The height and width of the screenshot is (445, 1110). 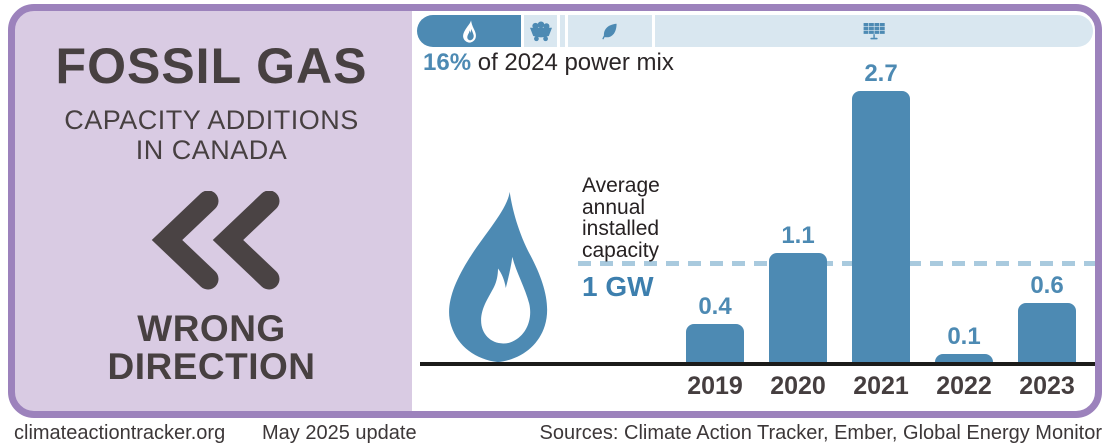 I want to click on bar-2023, so click(x=1047, y=333).